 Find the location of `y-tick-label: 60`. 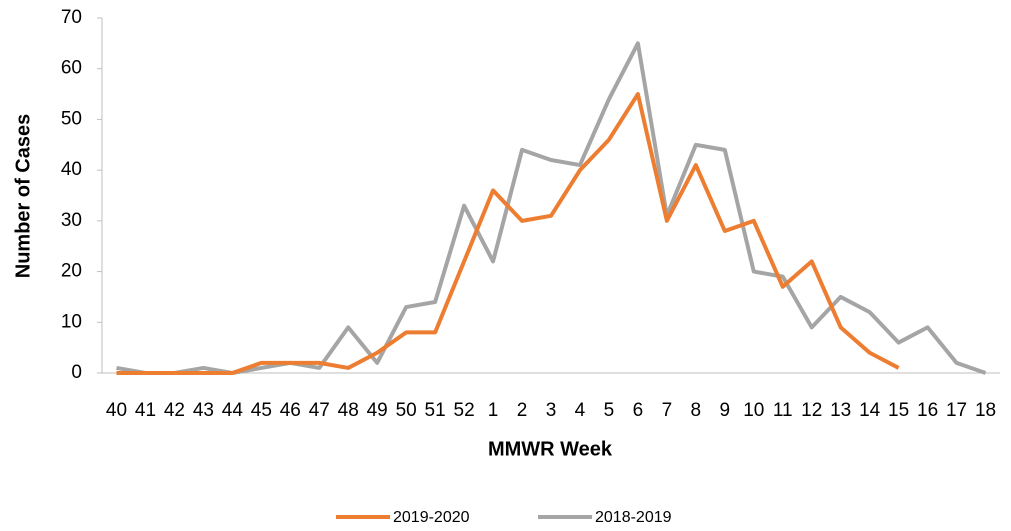

y-tick-label: 60 is located at coordinates (71, 68).